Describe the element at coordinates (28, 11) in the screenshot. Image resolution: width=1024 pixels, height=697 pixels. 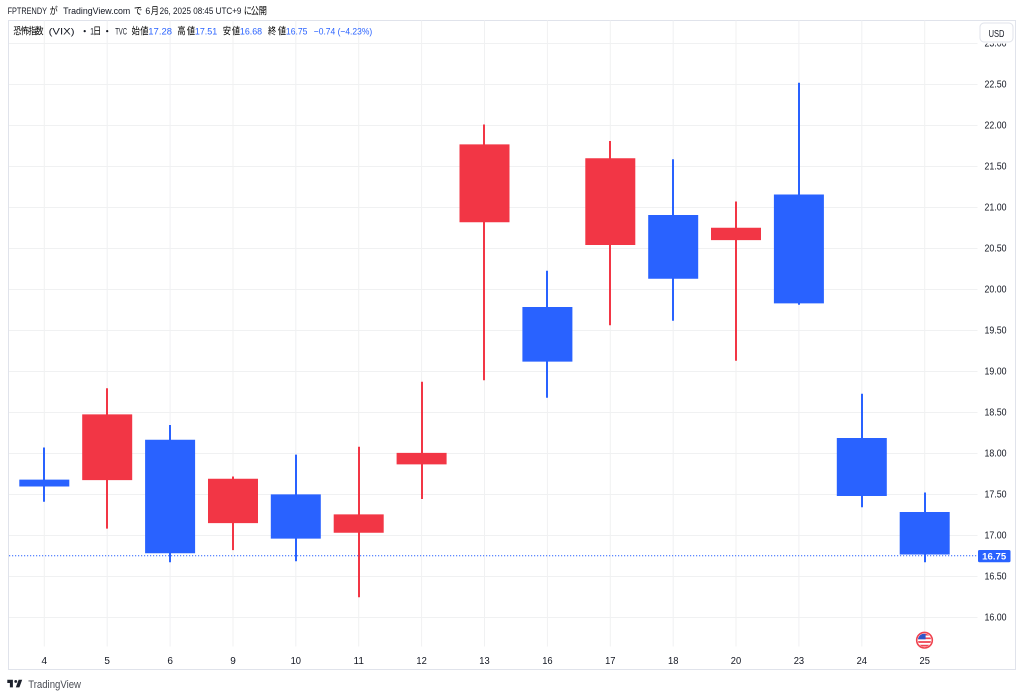
I see `svg-text: FPTRENDY` at that location.